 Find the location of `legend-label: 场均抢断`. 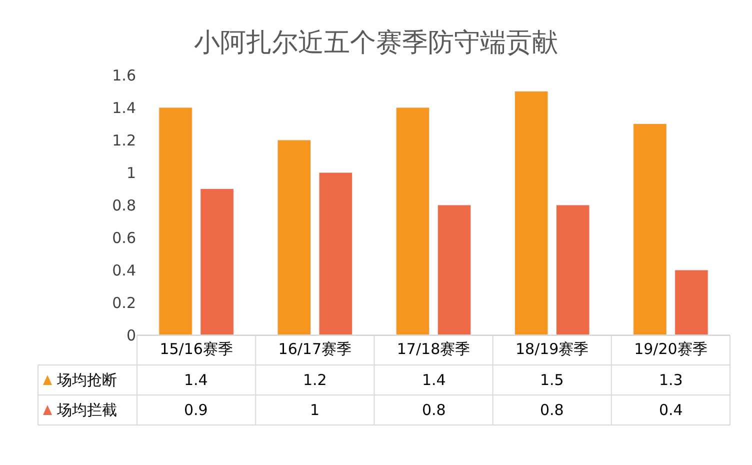

legend-label: 场均抢断 is located at coordinates (86, 380).